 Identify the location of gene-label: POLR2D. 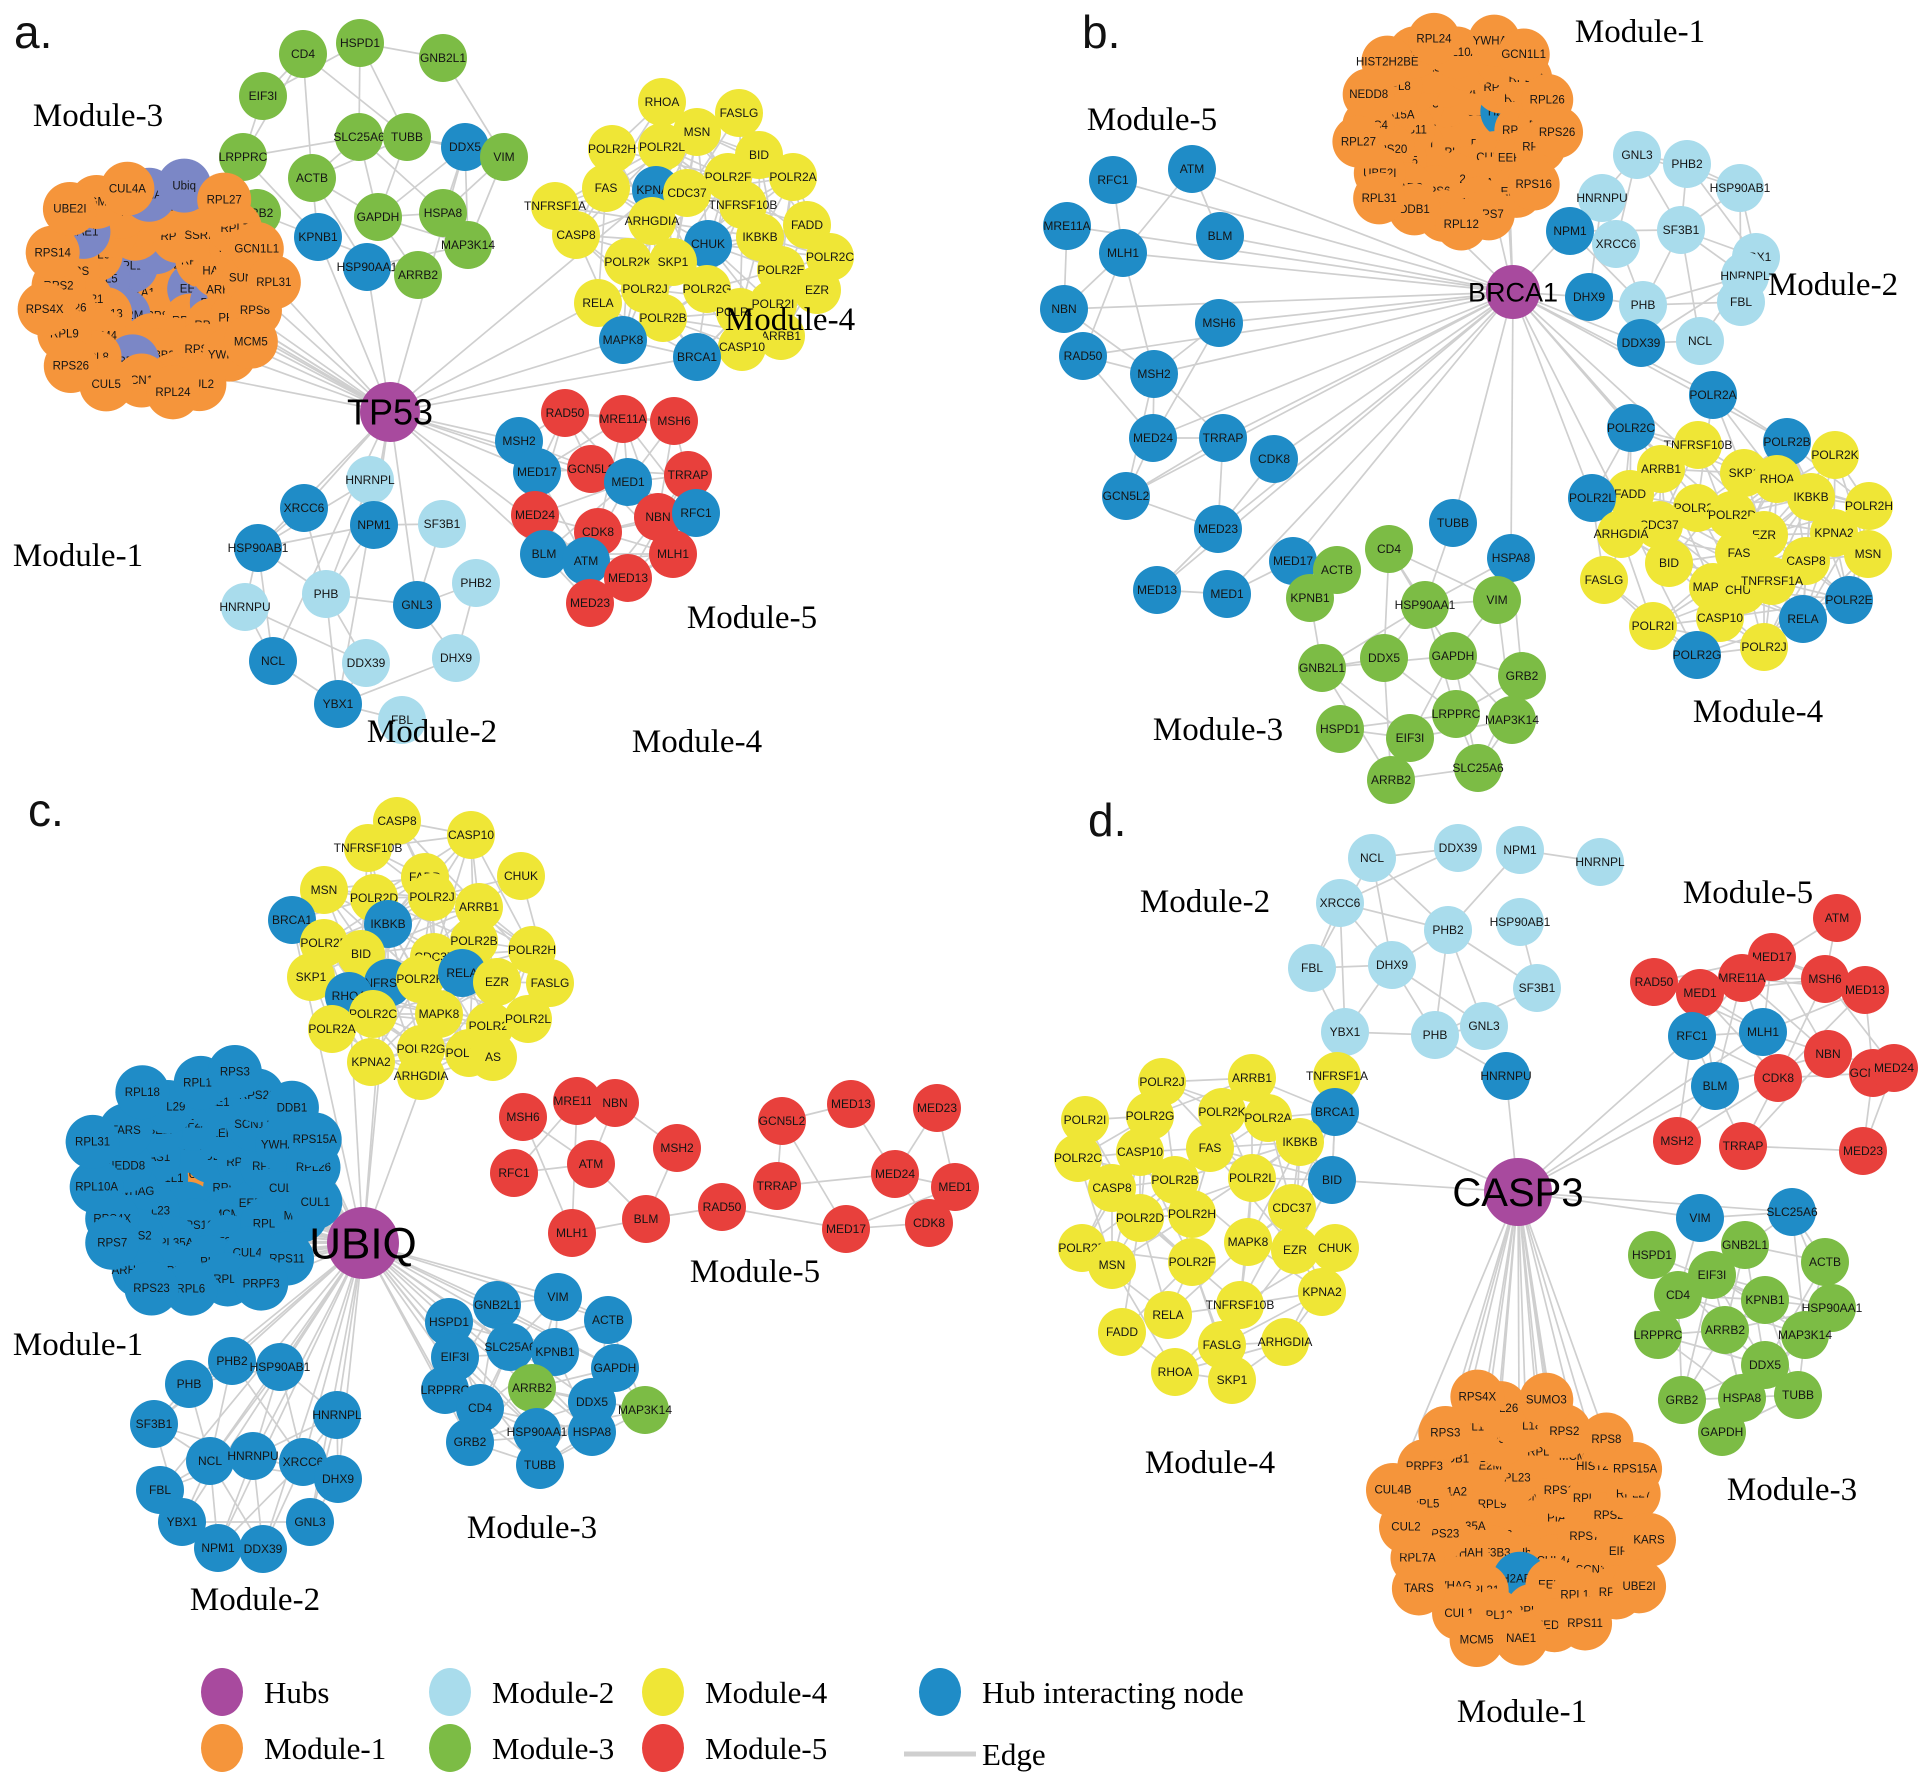
(1732, 515).